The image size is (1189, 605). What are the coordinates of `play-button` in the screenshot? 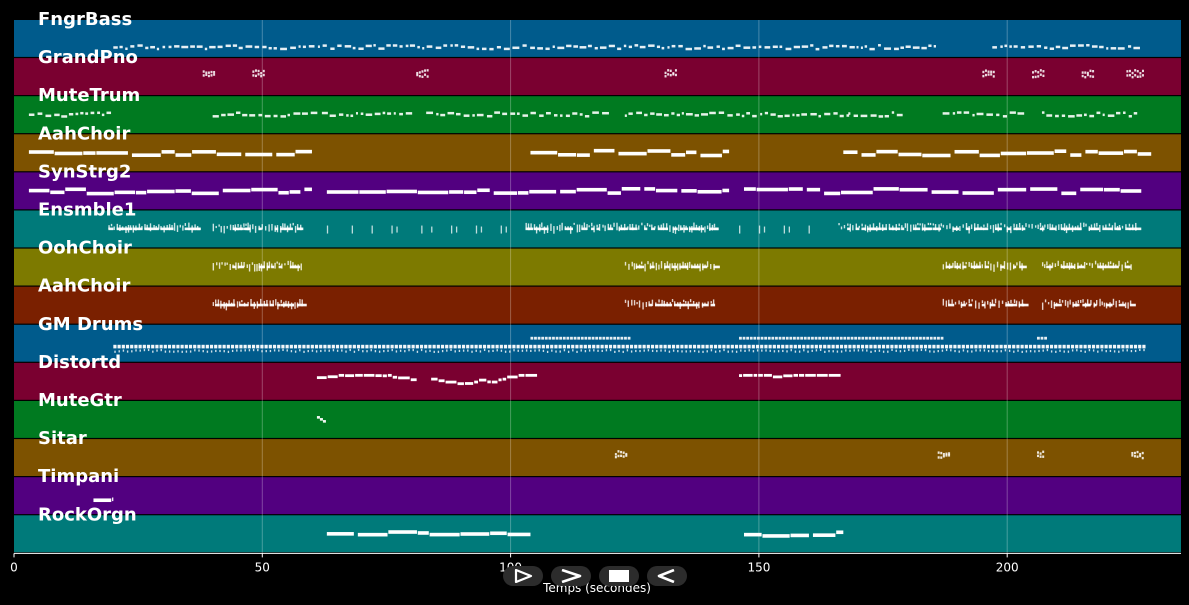 It's located at (523, 576).